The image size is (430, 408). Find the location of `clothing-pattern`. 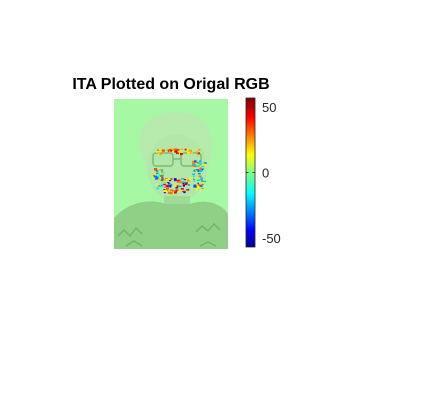

clothing-pattern is located at coordinates (169, 234).